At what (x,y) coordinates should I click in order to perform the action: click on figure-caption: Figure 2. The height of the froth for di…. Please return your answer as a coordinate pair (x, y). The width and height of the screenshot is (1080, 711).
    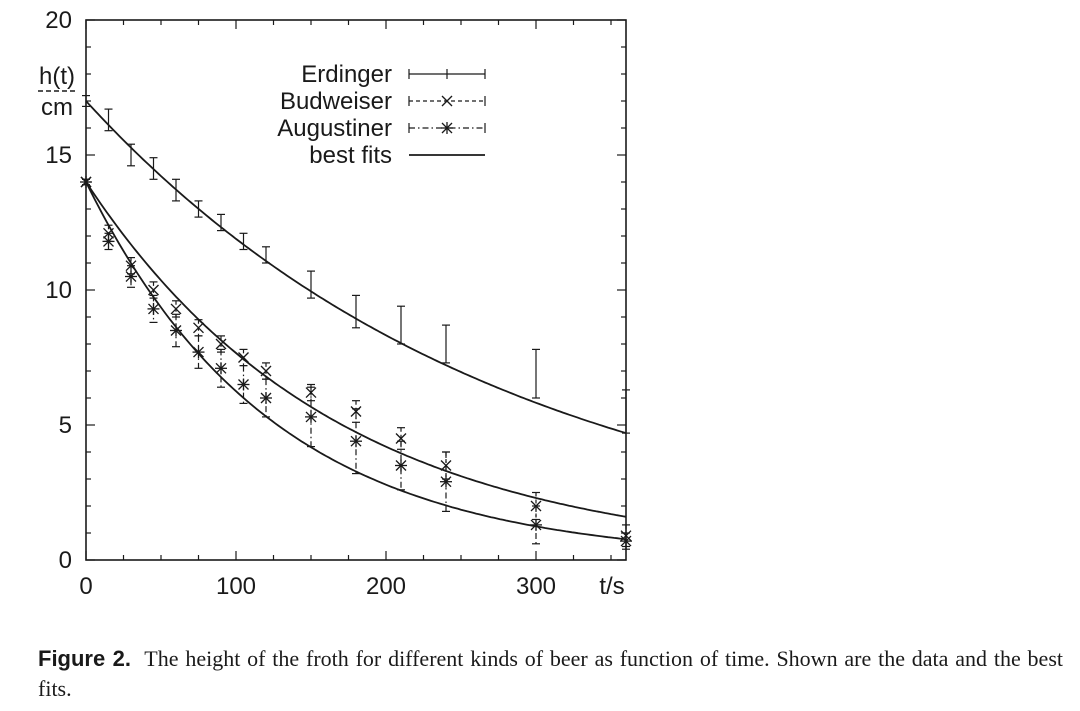
    Looking at the image, I should click on (550, 674).